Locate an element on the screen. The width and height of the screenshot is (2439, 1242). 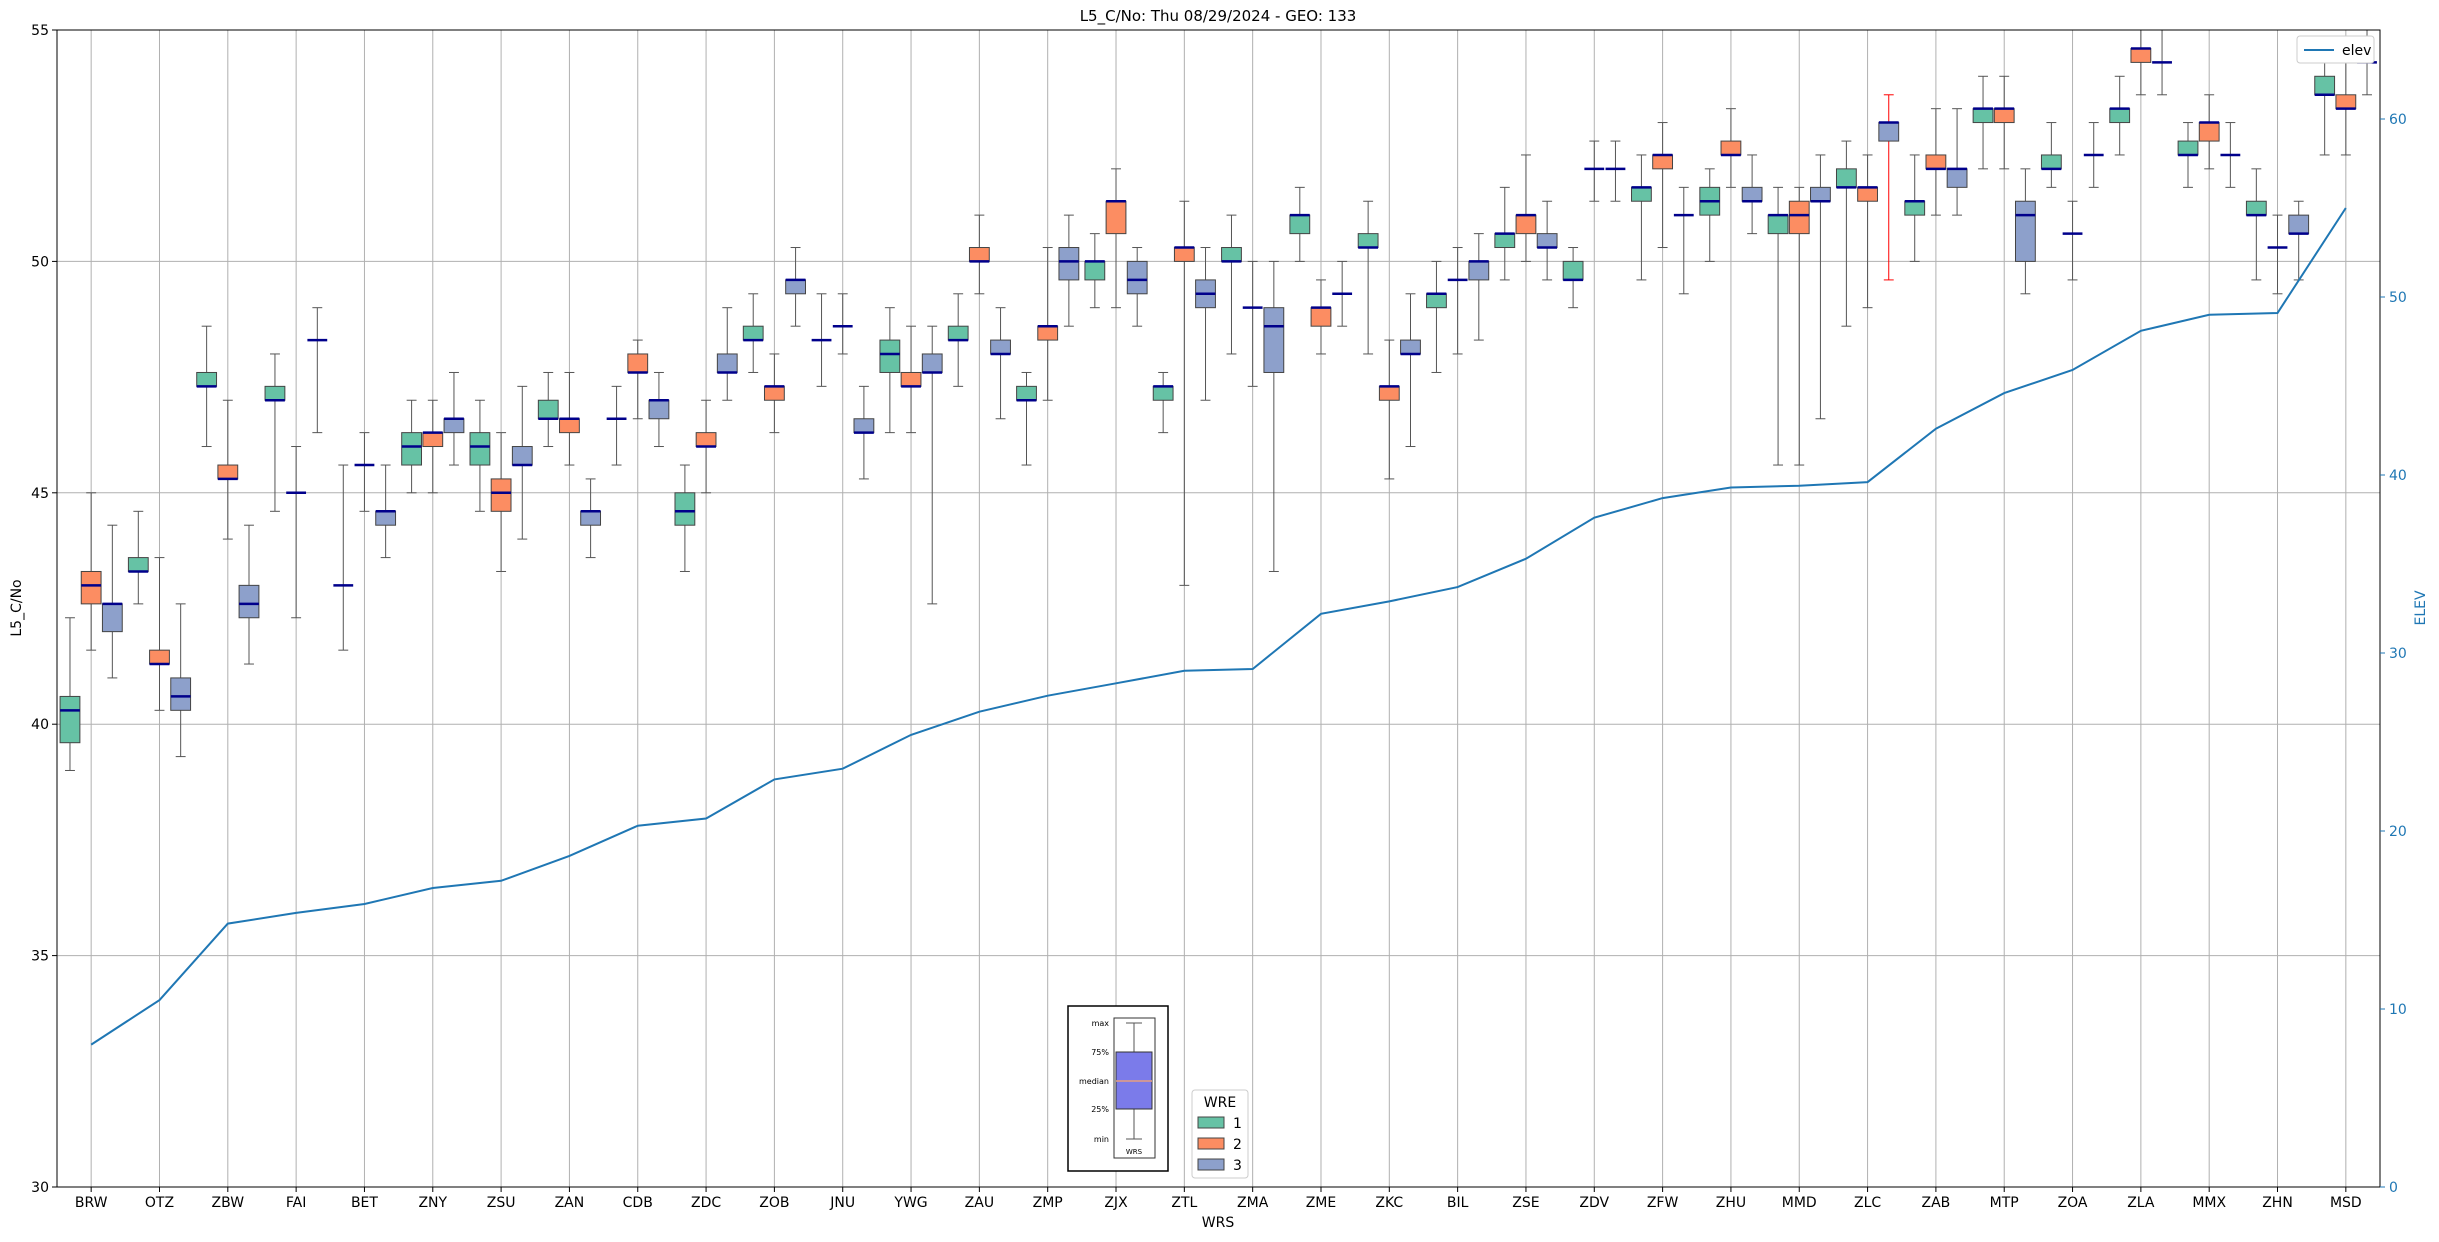
x-tick-label: ZNY is located at coordinates (432, 1203).